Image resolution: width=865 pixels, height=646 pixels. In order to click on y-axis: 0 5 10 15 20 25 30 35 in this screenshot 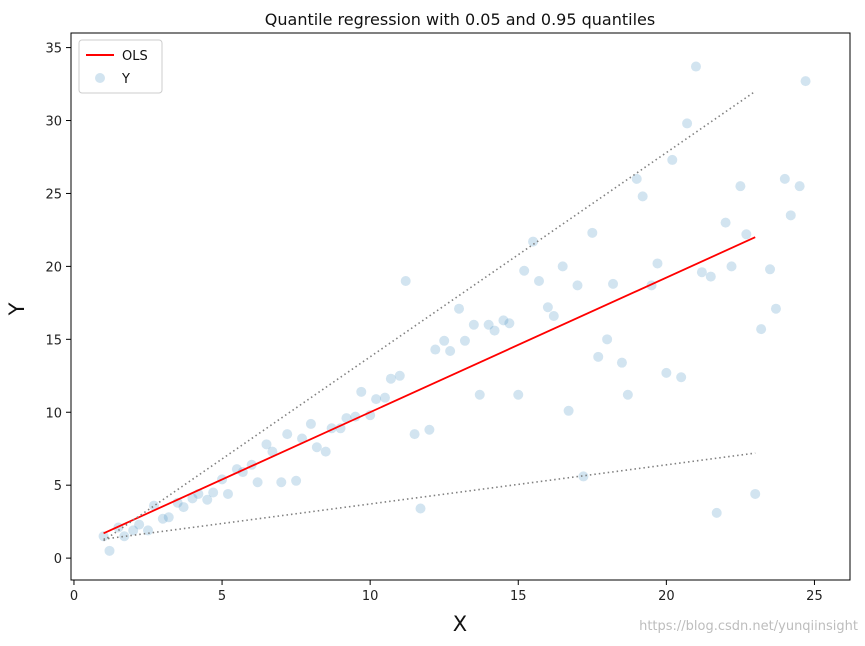, I will do `click(58, 304)`.